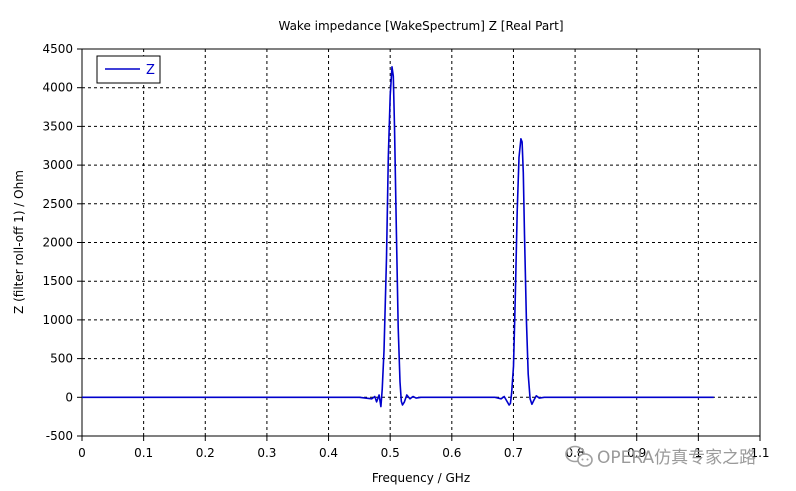 Image resolution: width=796 pixels, height=491 pixels. Describe the element at coordinates (69, 397) in the screenshot. I see `y-tick-label: 0` at that location.